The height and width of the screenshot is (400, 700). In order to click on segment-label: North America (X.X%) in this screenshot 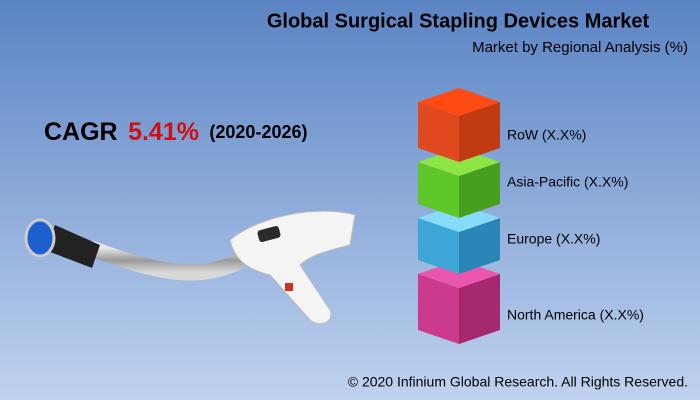, I will do `click(575, 315)`.